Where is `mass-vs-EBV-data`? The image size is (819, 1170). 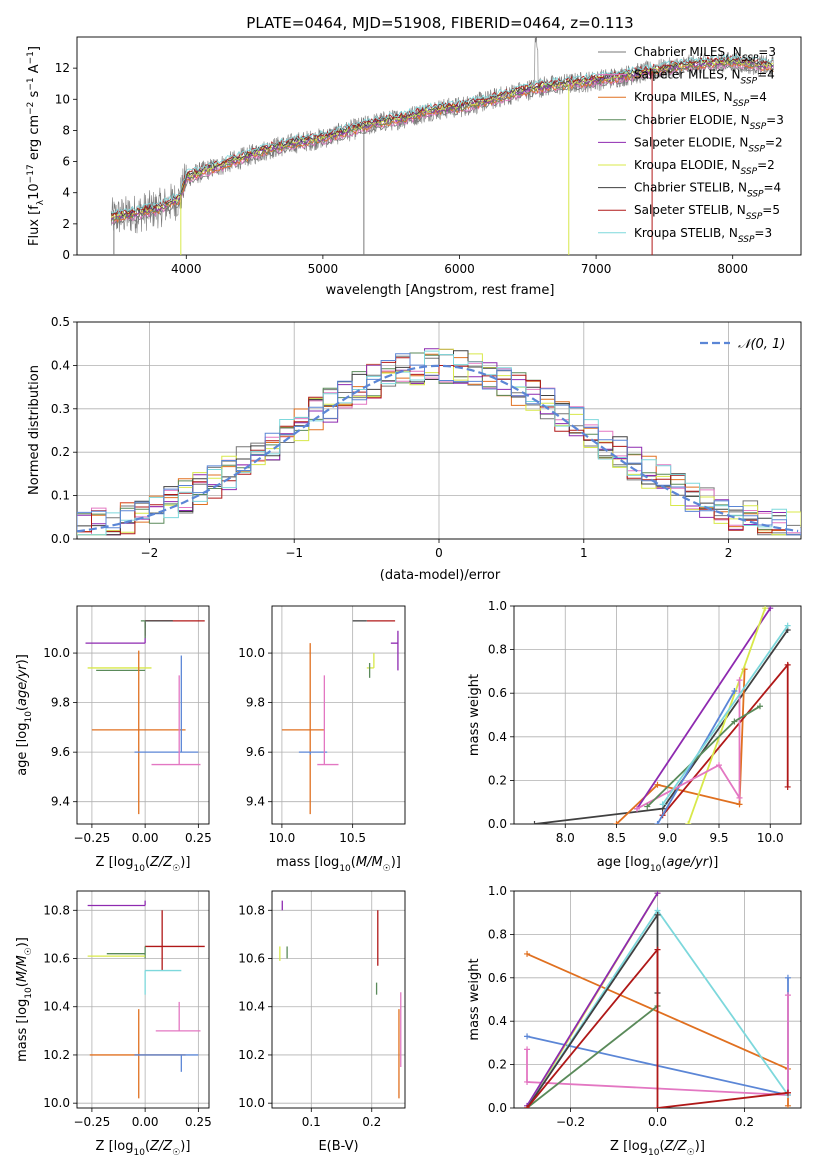 mass-vs-EBV-data is located at coordinates (340, 999).